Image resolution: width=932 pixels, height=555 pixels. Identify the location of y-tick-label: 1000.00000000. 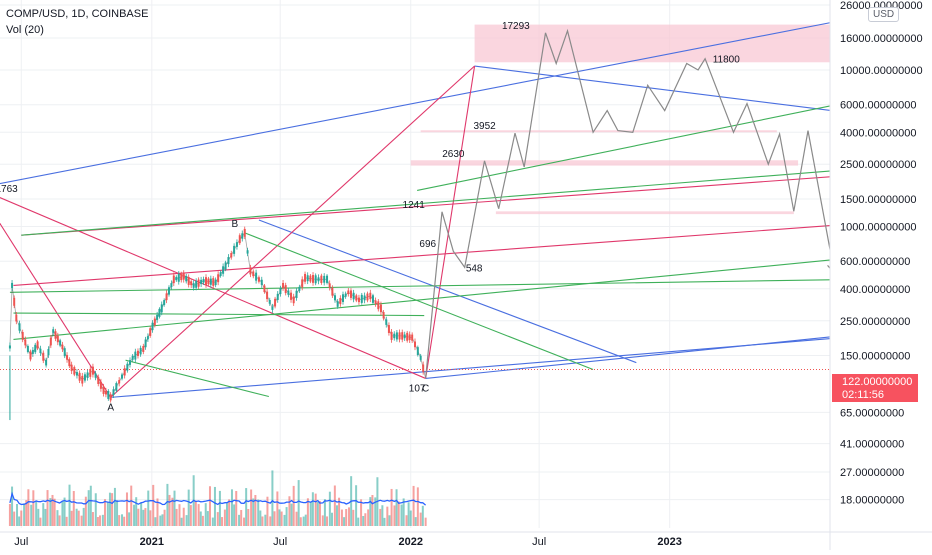
(878, 228).